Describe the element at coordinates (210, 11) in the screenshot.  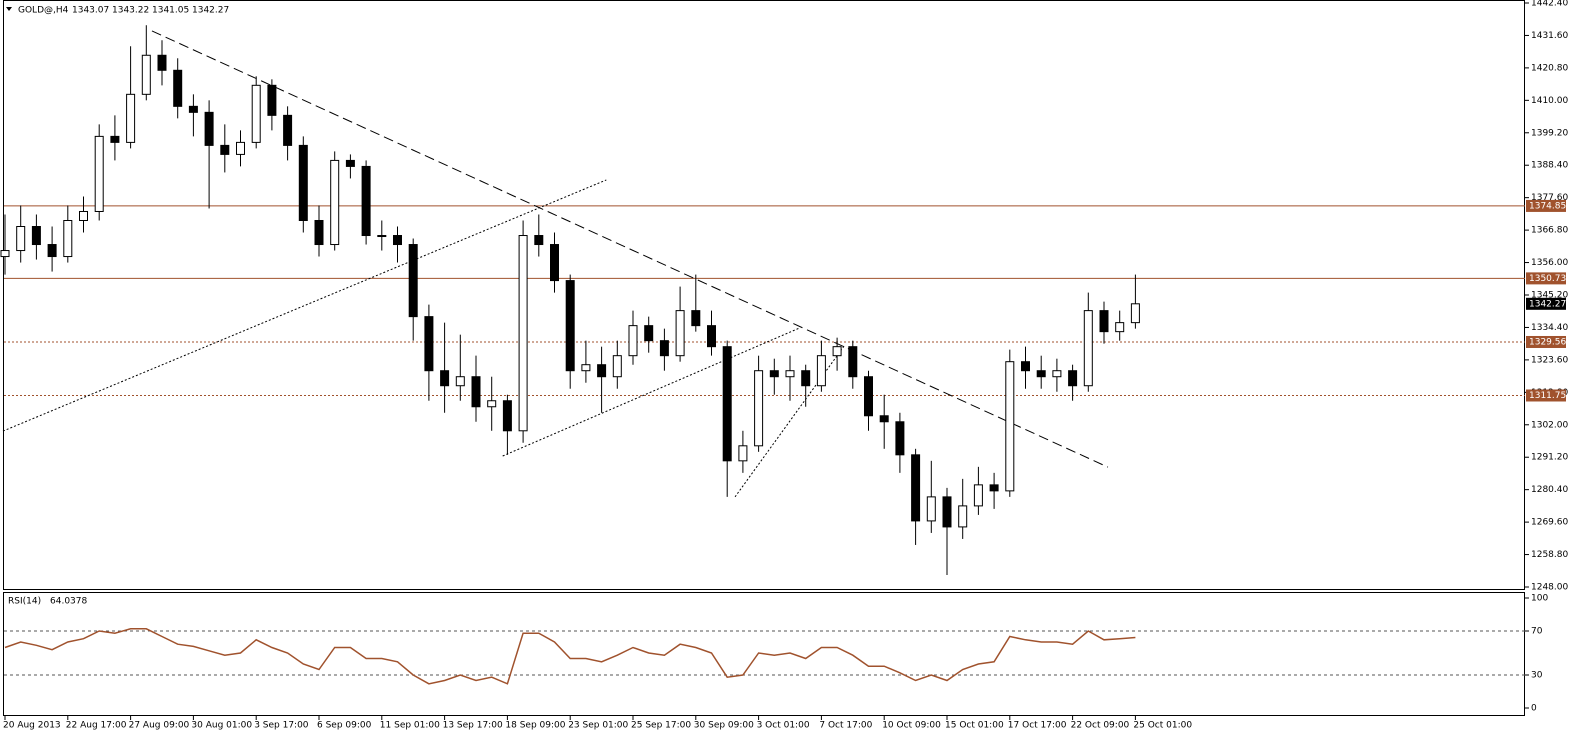
I see `header-price: 1342.27` at that location.